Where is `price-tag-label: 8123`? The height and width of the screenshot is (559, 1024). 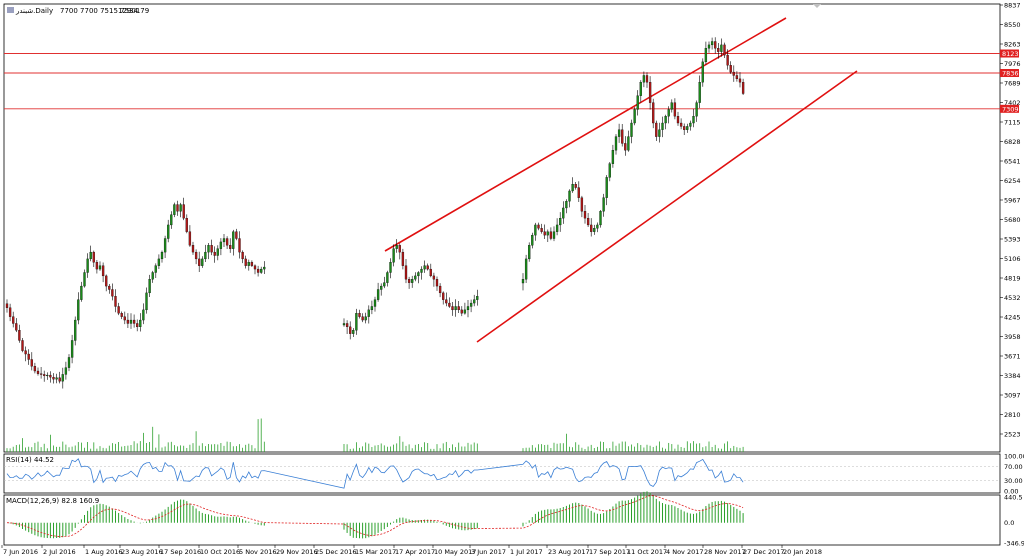 price-tag-label: 8123 is located at coordinates (1010, 54).